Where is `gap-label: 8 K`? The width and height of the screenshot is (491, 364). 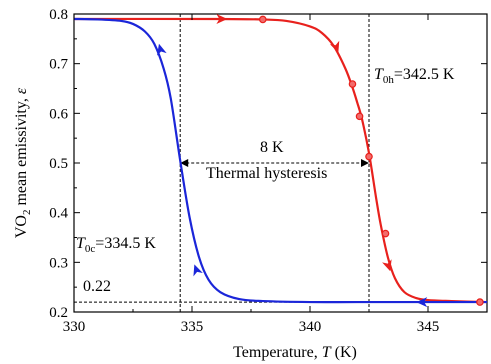 gap-label: 8 K is located at coordinates (272, 147).